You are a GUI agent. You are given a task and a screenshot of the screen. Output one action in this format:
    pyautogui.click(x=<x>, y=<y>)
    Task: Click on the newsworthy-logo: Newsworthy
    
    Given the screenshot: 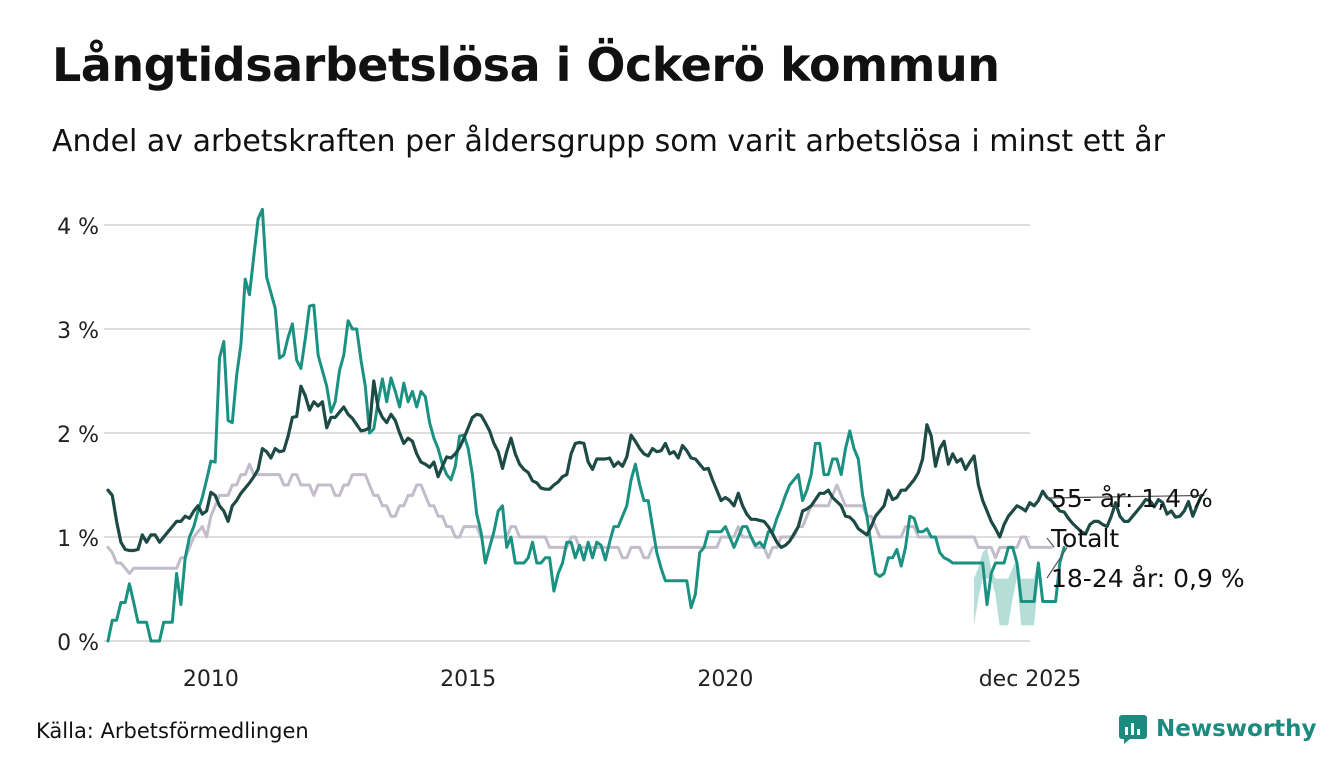 What is the action you would take?
    pyautogui.click(x=1217, y=729)
    